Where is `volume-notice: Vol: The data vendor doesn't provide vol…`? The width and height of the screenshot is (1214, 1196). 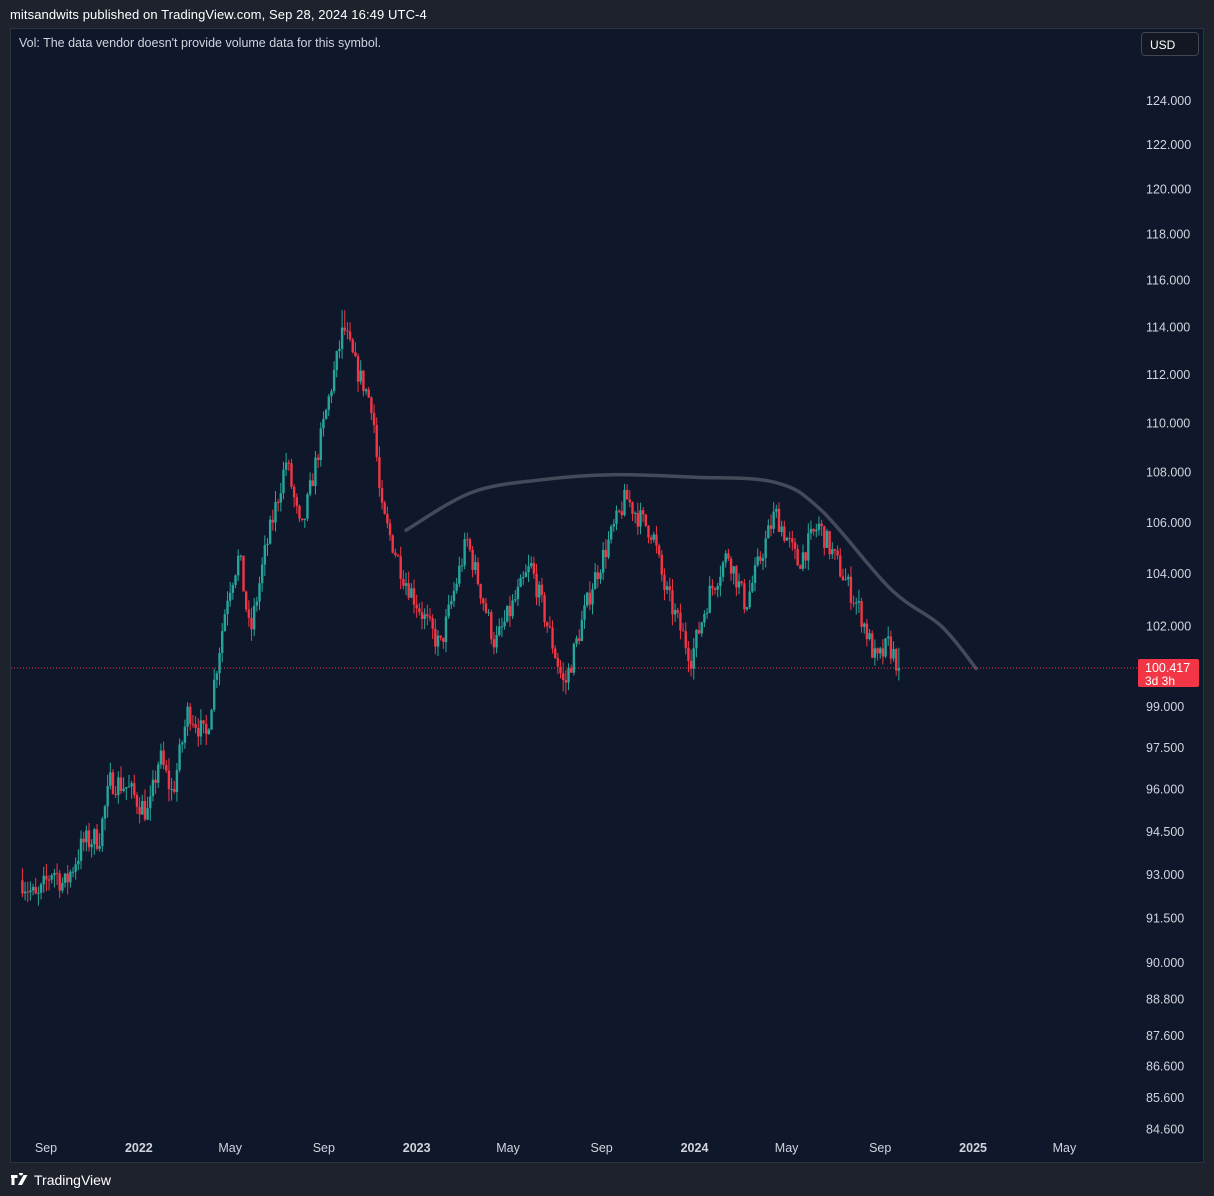
volume-notice: Vol: The data vendor doesn't provide vol… is located at coordinates (200, 43).